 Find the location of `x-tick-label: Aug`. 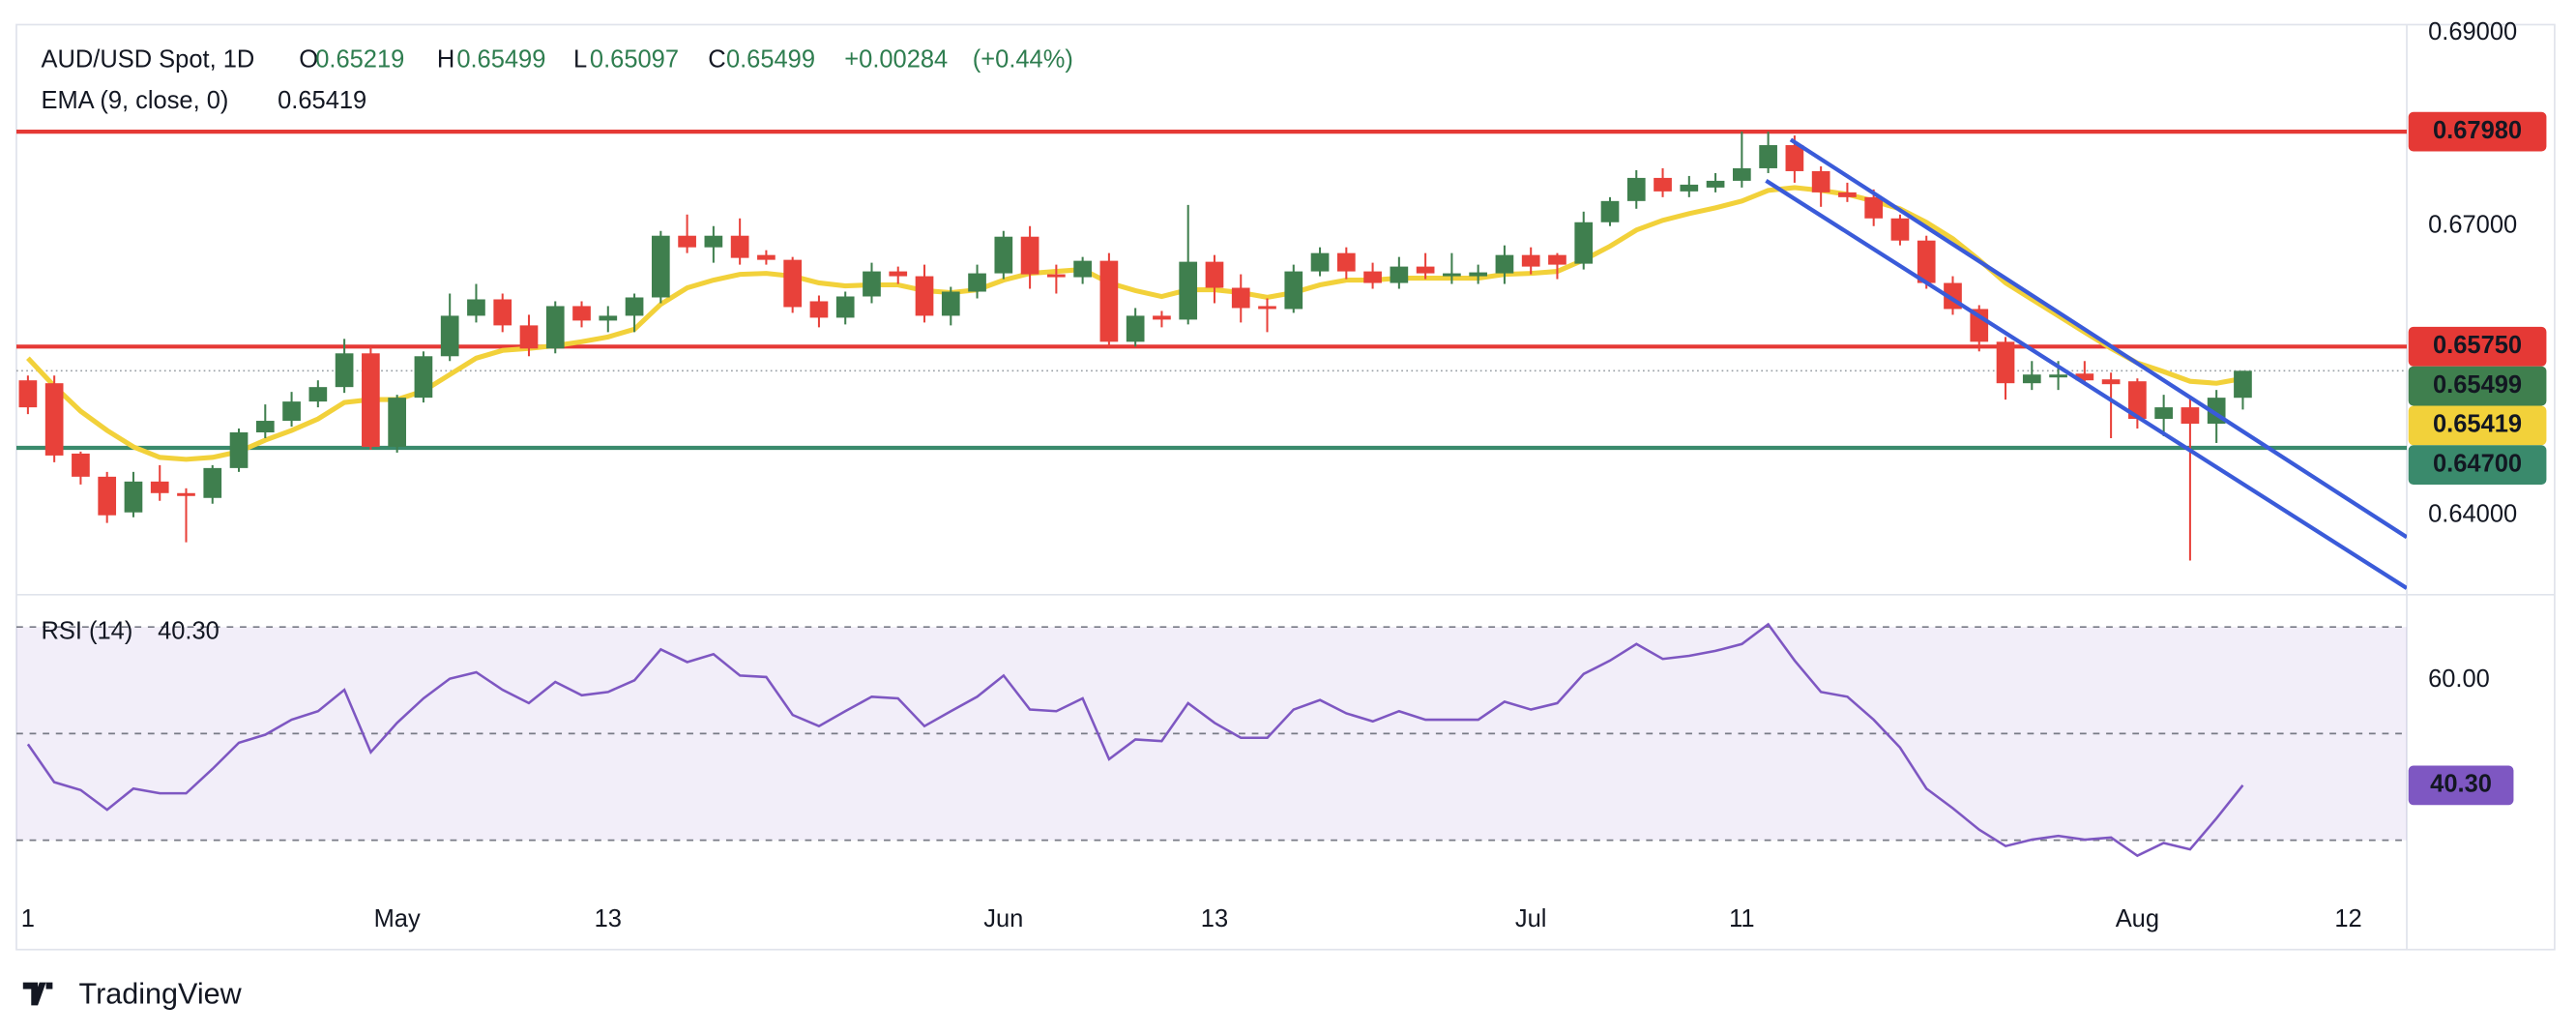

x-tick-label: Aug is located at coordinates (2137, 918).